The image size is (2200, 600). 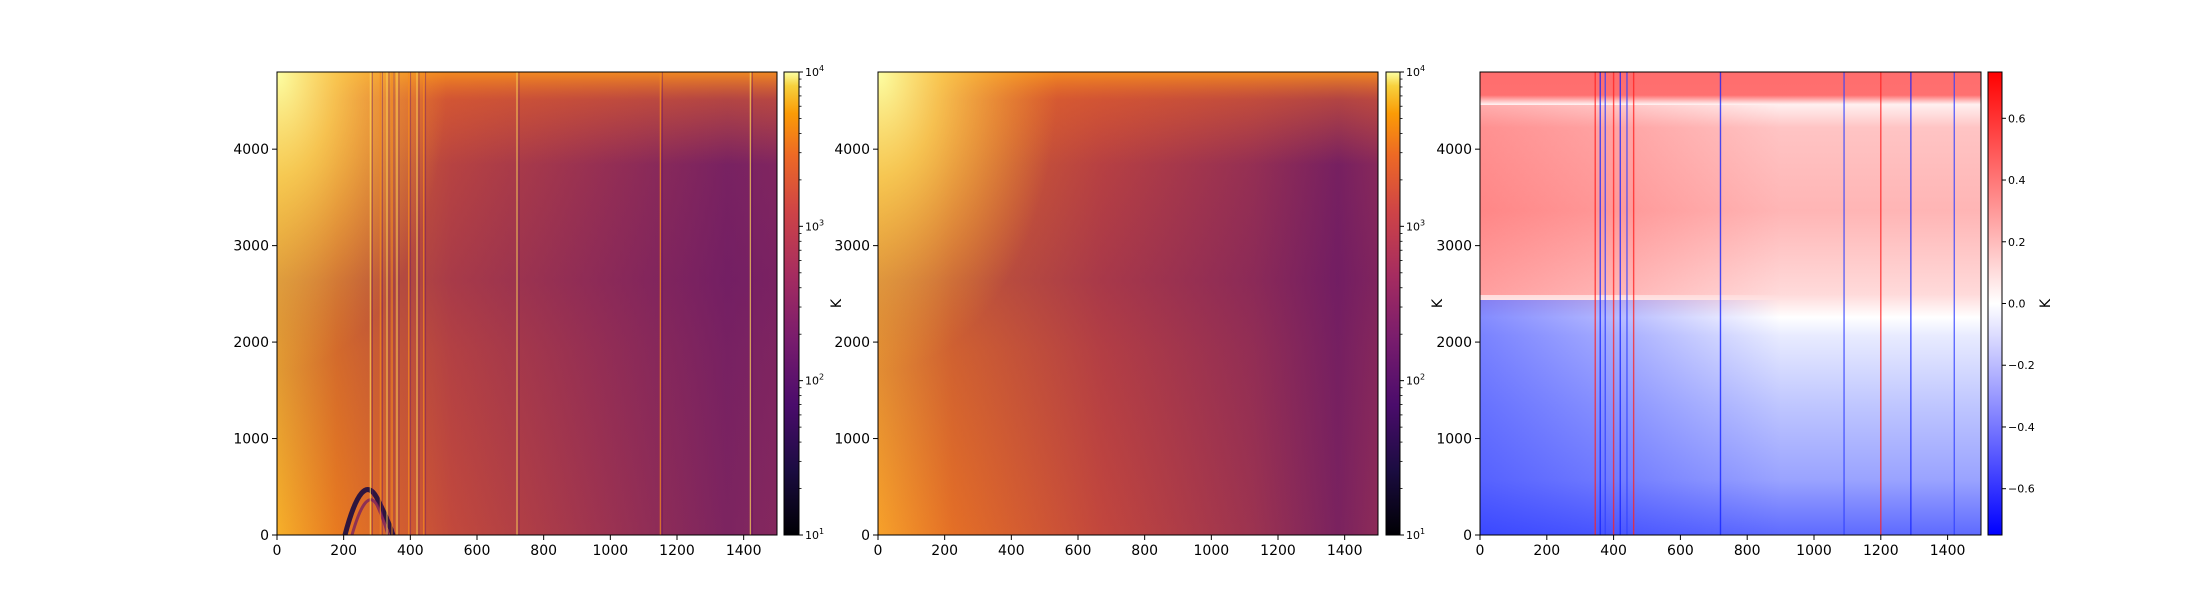 What do you see at coordinates (1118, 547) in the screenshot?
I see `x-axis-2: 0 200 400 600 800 1000 1200 1400` at bounding box center [1118, 547].